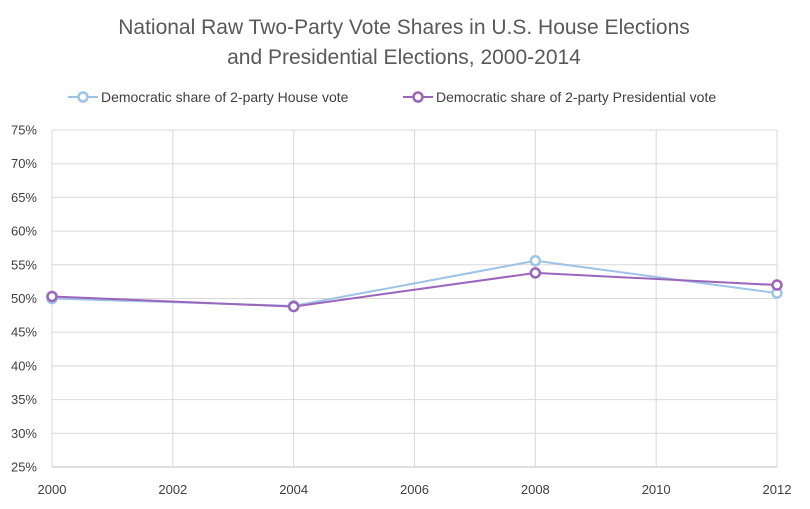 This screenshot has width=810, height=509. What do you see at coordinates (404, 57) in the screenshot?
I see `chart-title-line-2: and Presidential Elections, 2000-2014` at bounding box center [404, 57].